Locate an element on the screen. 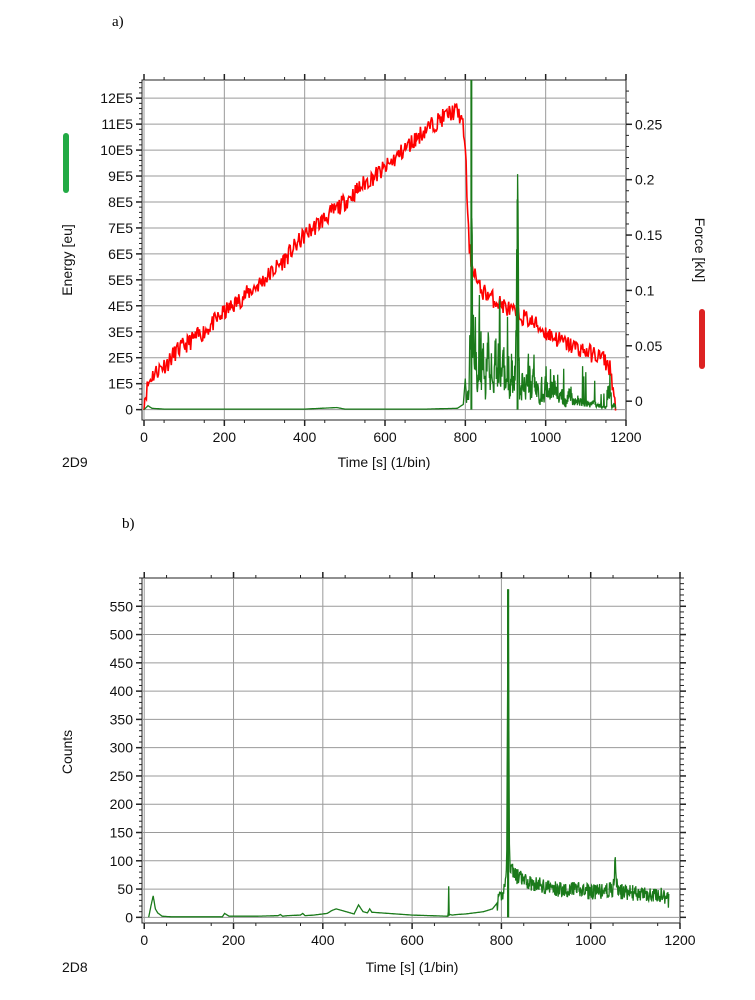 The height and width of the screenshot is (1000, 755). y-tick-label: 250 is located at coordinates (122, 776).